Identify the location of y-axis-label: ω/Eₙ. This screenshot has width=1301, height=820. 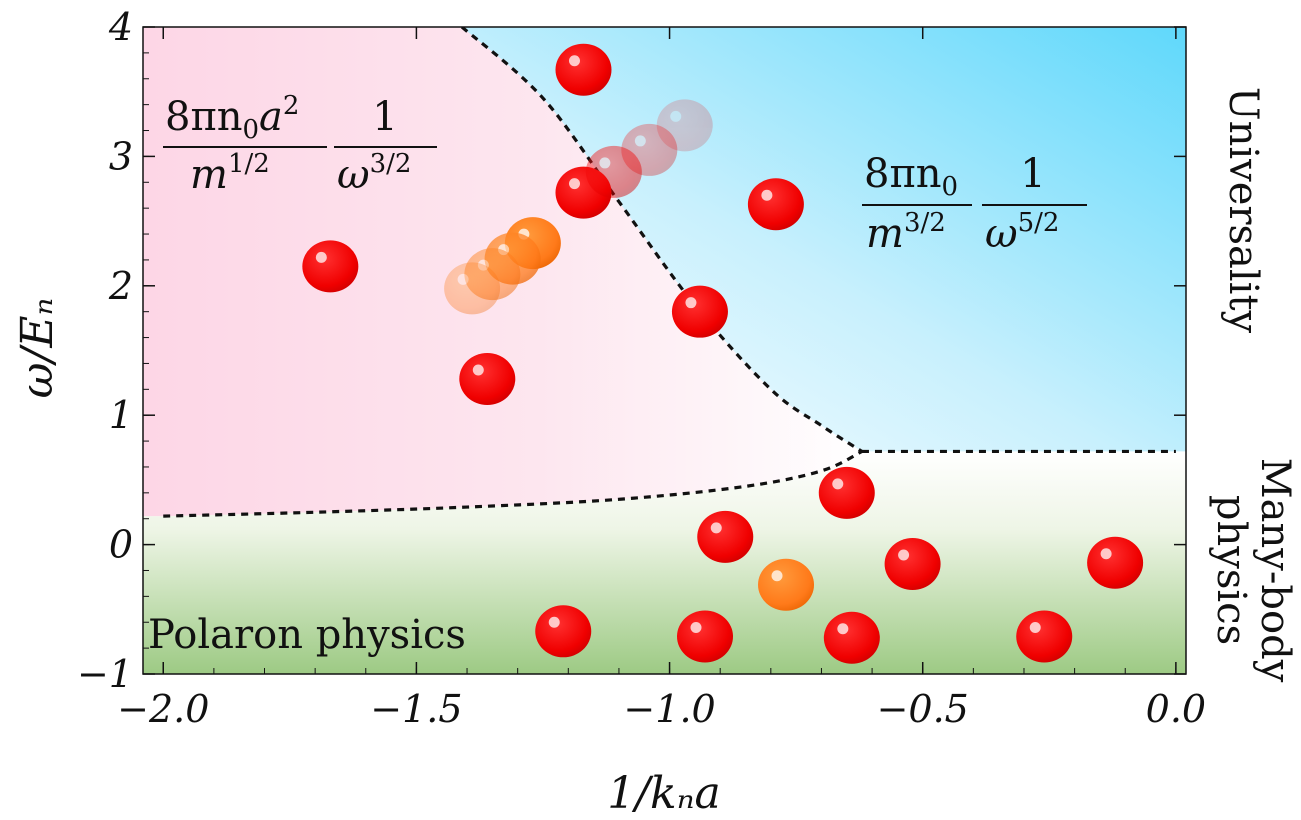
(37, 348).